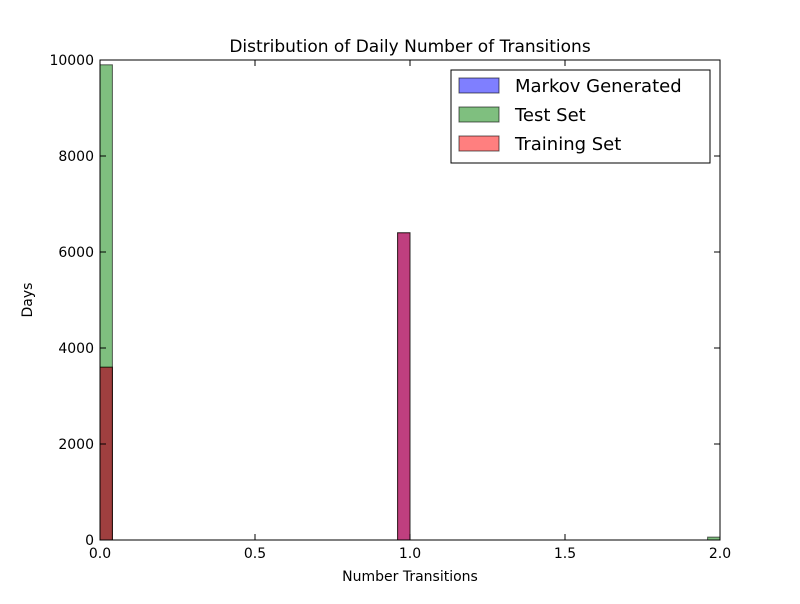 The width and height of the screenshot is (800, 604). What do you see at coordinates (76, 253) in the screenshot?
I see `y-tick-label-3: 6000` at bounding box center [76, 253].